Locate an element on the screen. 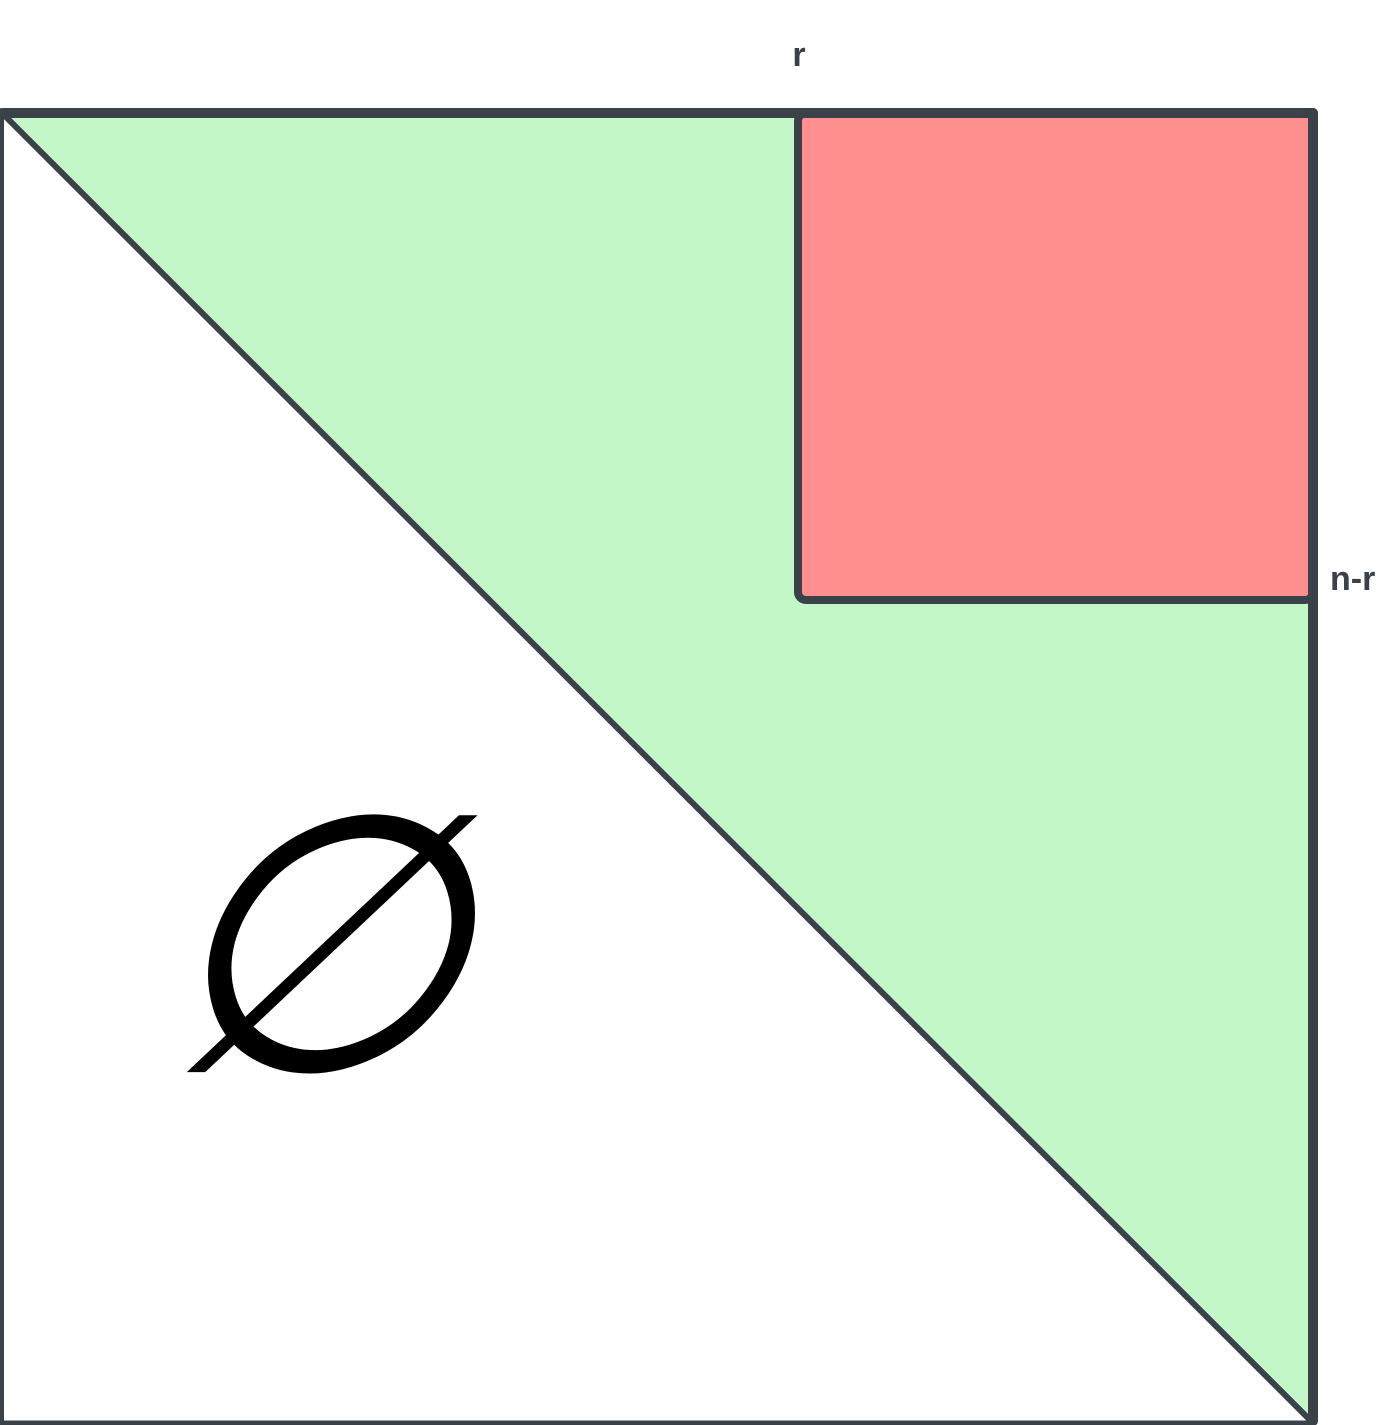 This screenshot has width=1384, height=1425. top-right-block is located at coordinates (1055, 356).